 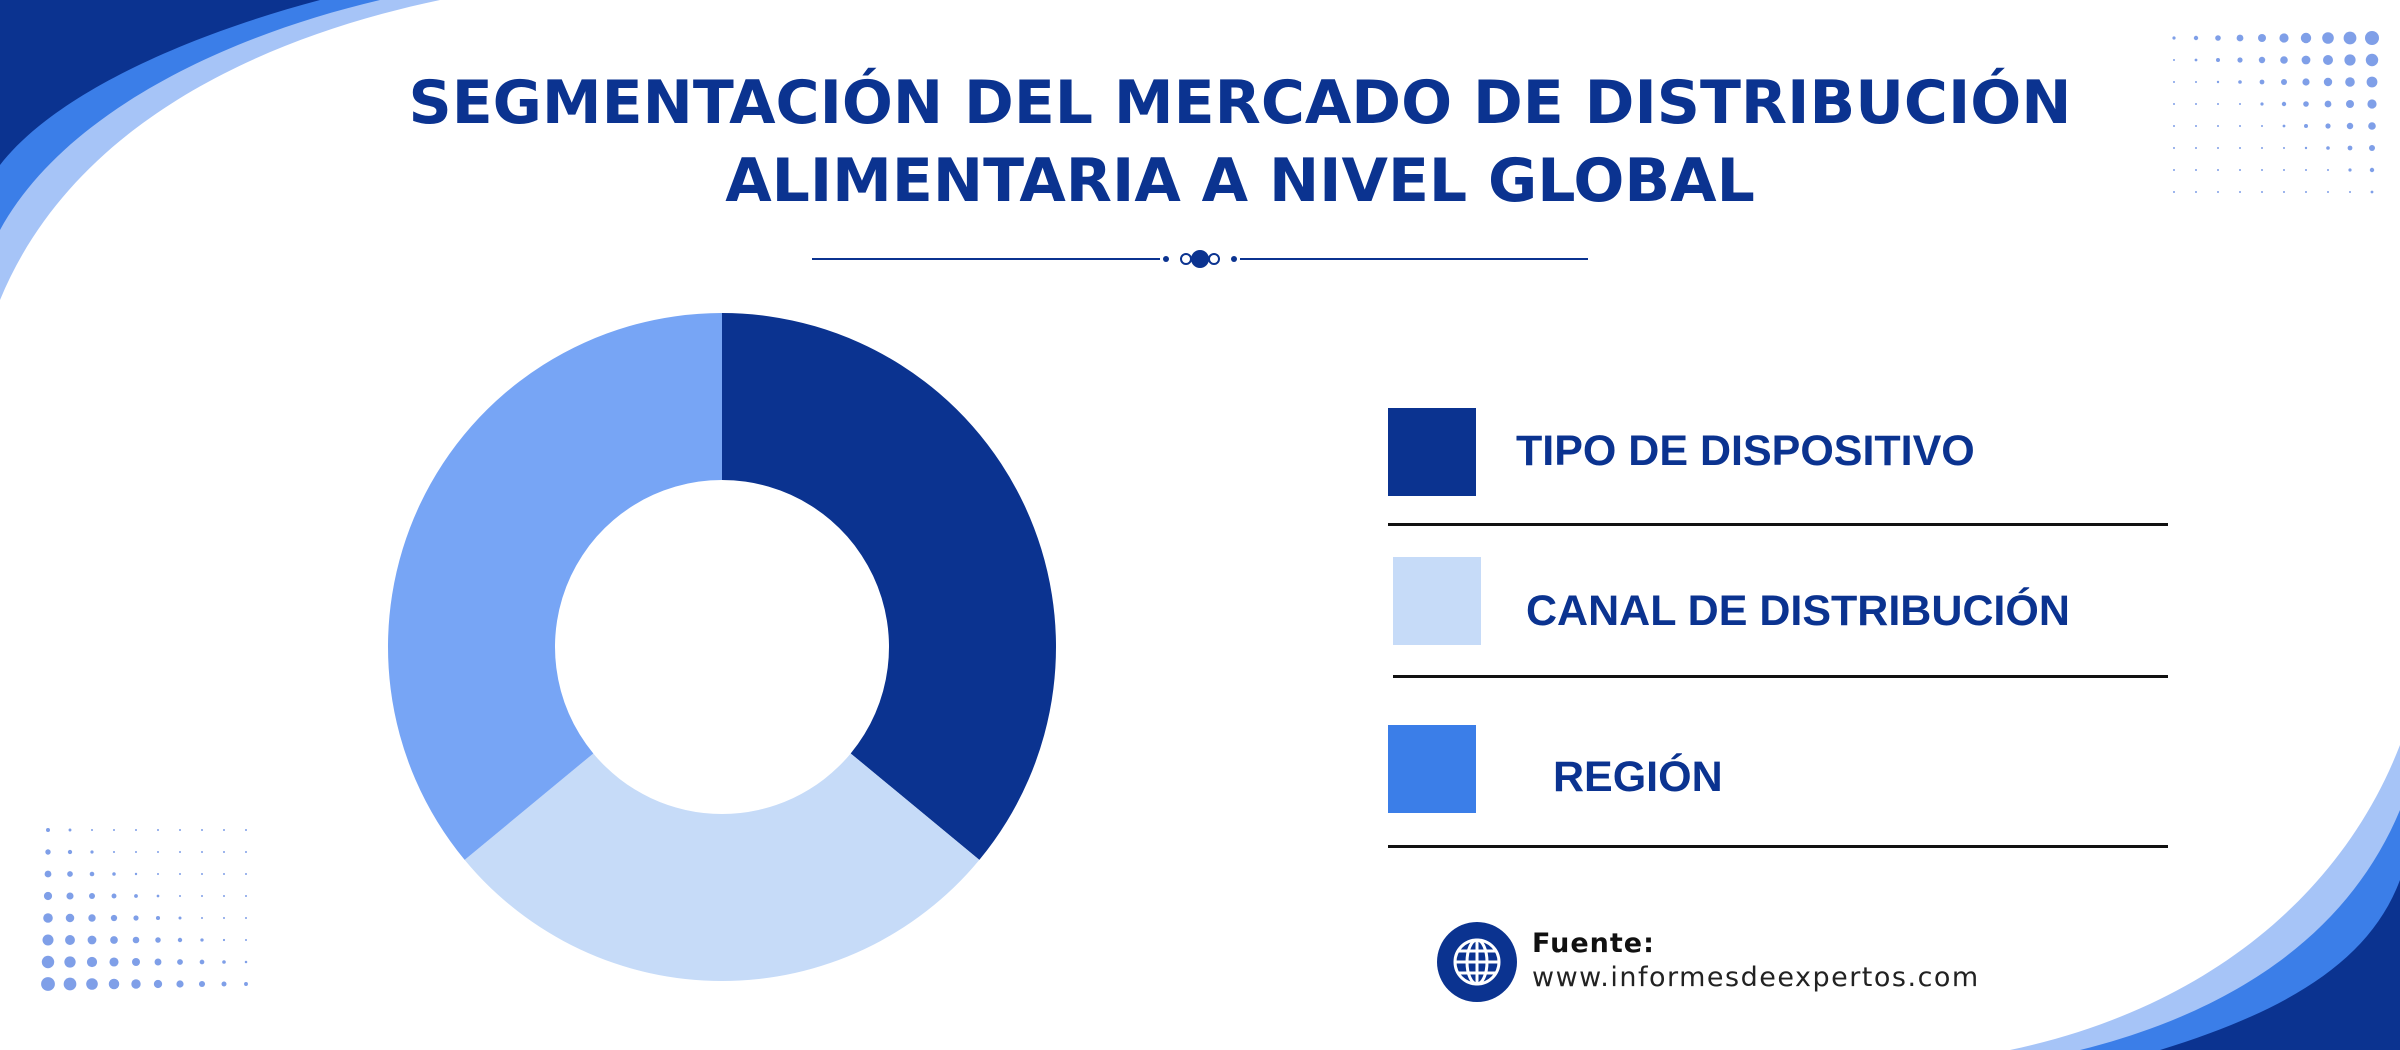 I want to click on legend-label: CANAL DE DISTRIBUCIÓN, so click(x=1798, y=611).